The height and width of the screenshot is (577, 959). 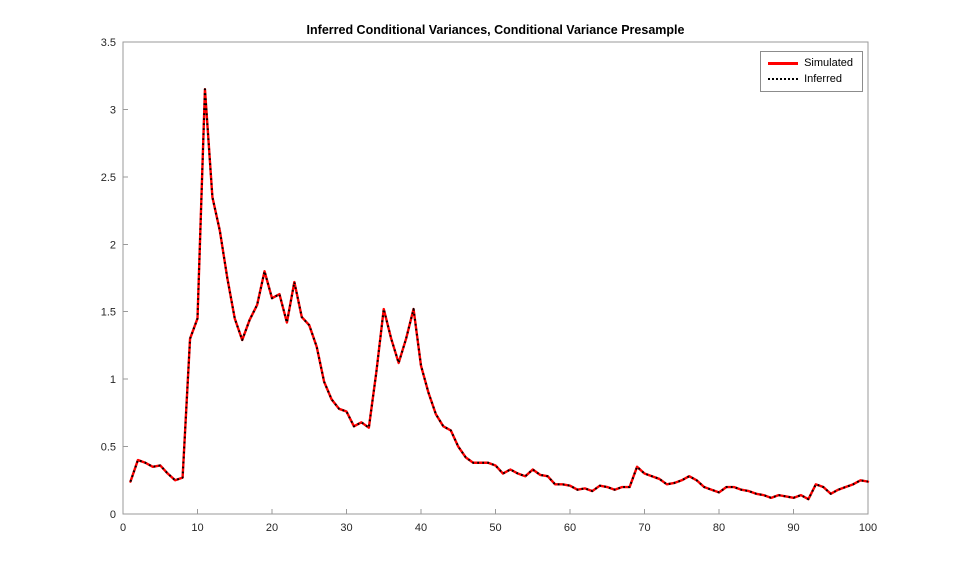 I want to click on x-tick-label: 40, so click(x=421, y=528).